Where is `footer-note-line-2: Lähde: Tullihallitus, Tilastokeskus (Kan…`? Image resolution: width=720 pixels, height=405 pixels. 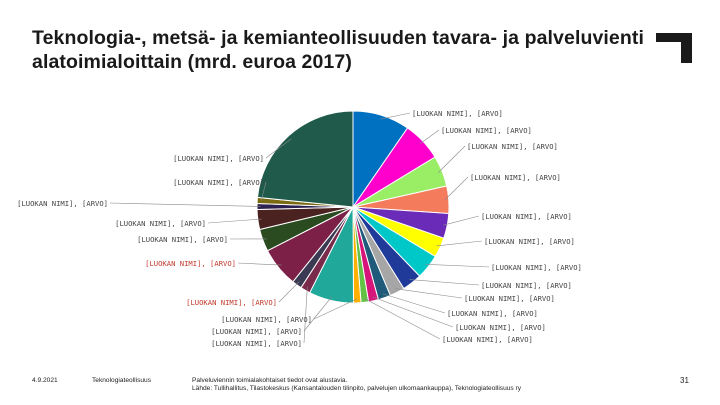 footer-note-line-2: Lähde: Tullihallitus, Tilastokeskus (Kan… is located at coordinates (357, 389).